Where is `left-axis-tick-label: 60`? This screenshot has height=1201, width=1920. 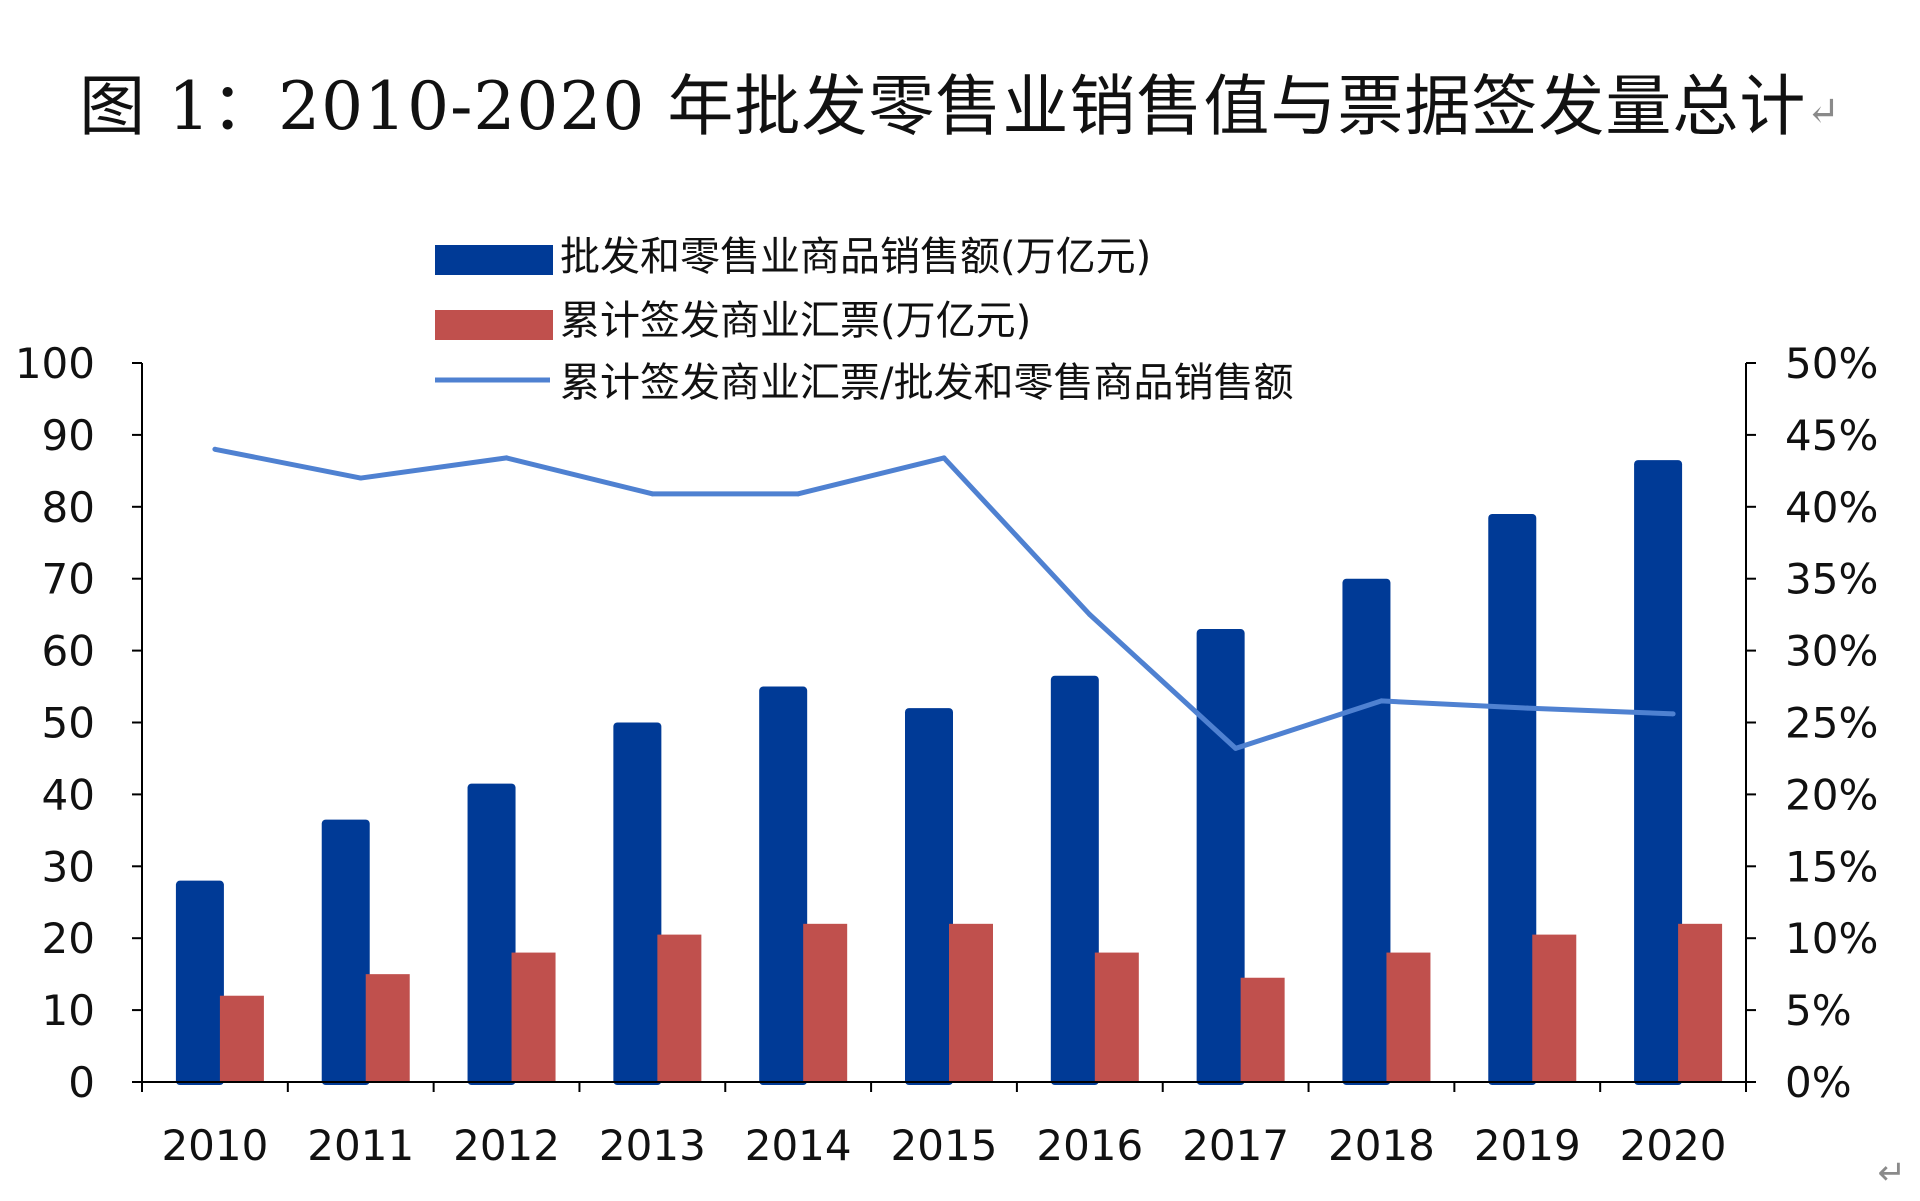
left-axis-tick-label: 60 is located at coordinates (68, 651).